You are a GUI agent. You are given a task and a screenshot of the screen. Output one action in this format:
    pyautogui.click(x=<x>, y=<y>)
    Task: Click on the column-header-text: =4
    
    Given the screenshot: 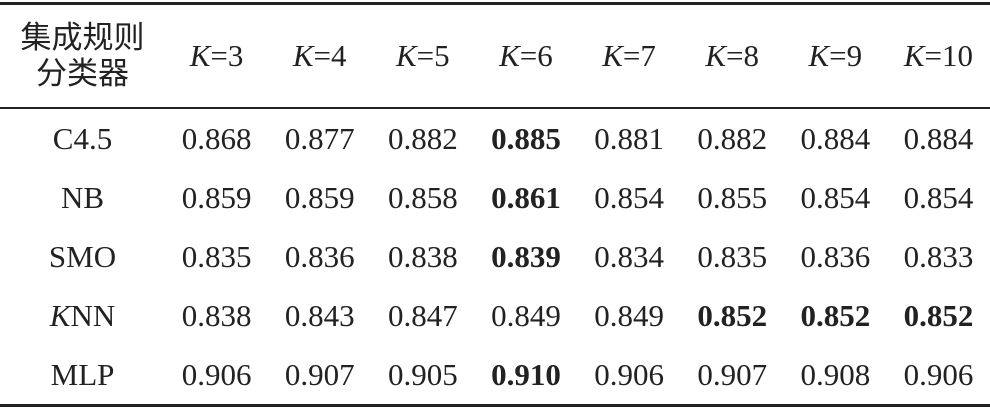 What is the action you would take?
    pyautogui.click(x=330, y=55)
    